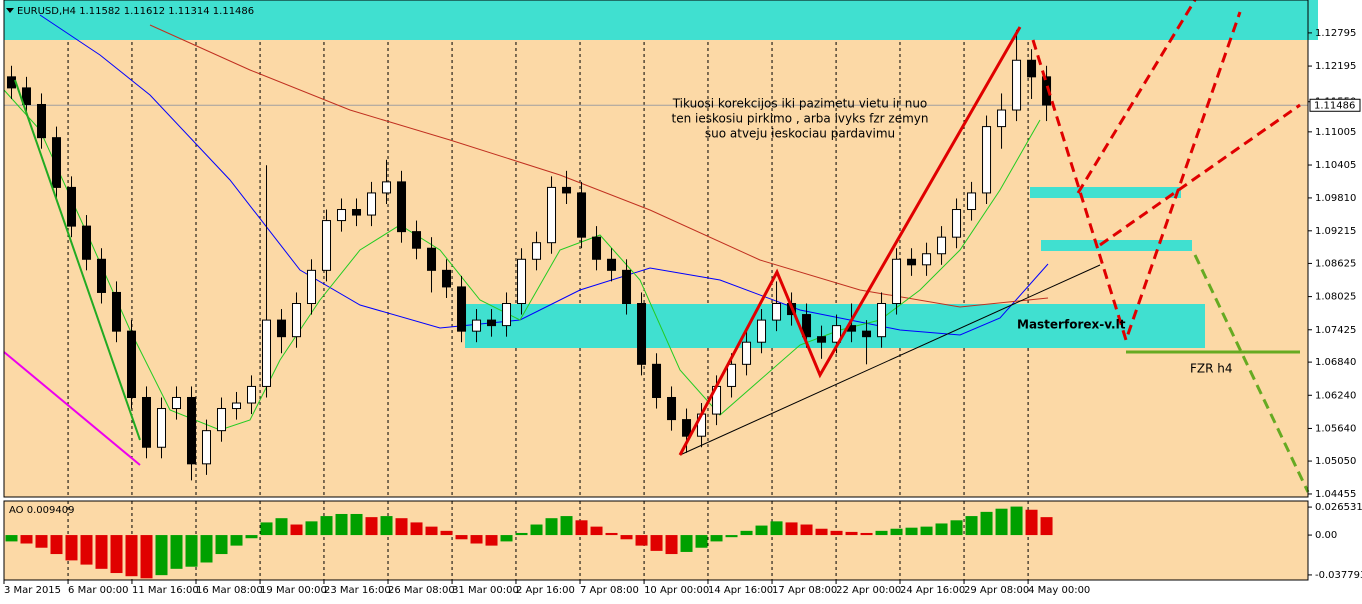 Image resolution: width=1362 pixels, height=604 pixels. Describe the element at coordinates (1338, 507) in the screenshot. I see `y-tick-label: 0.026531` at that location.